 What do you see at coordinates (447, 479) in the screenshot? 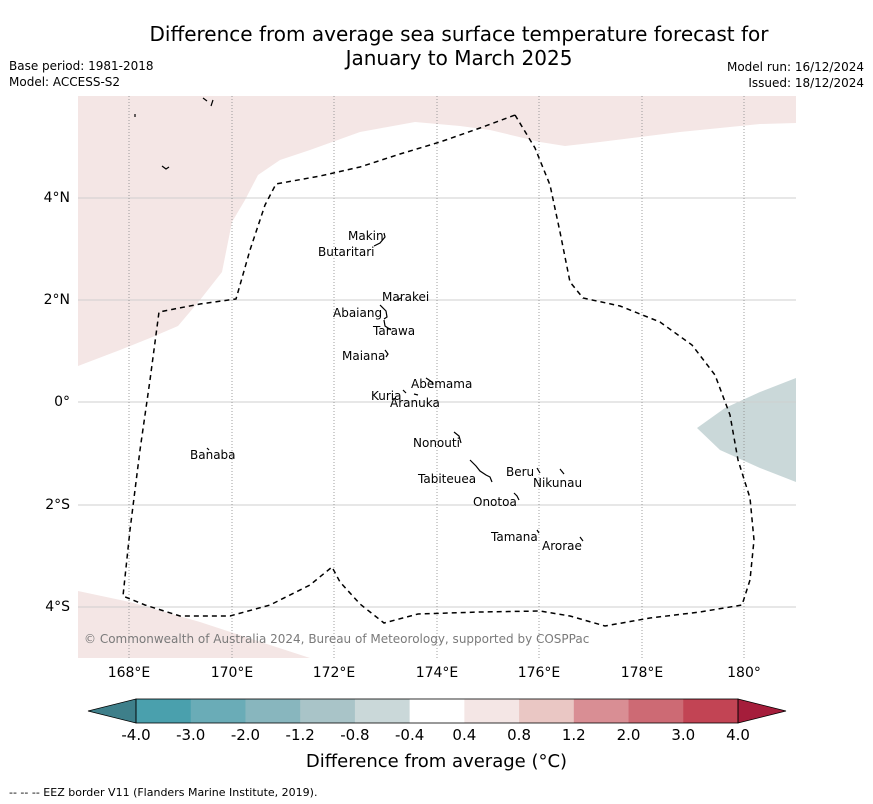
I see `island-label-tabiteuea: Tabiteuea` at bounding box center [447, 479].